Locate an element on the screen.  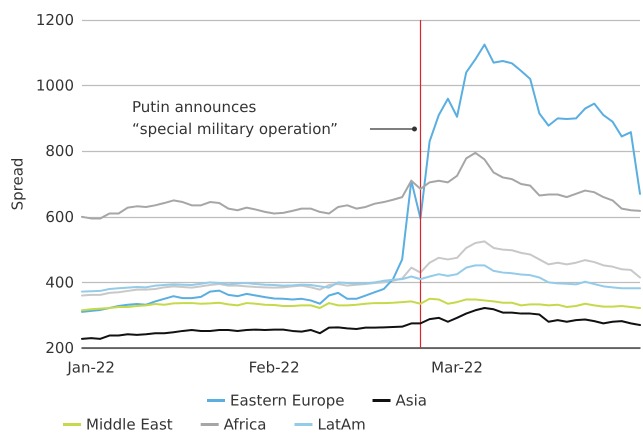
legend-label: Africa is located at coordinates (245, 425).